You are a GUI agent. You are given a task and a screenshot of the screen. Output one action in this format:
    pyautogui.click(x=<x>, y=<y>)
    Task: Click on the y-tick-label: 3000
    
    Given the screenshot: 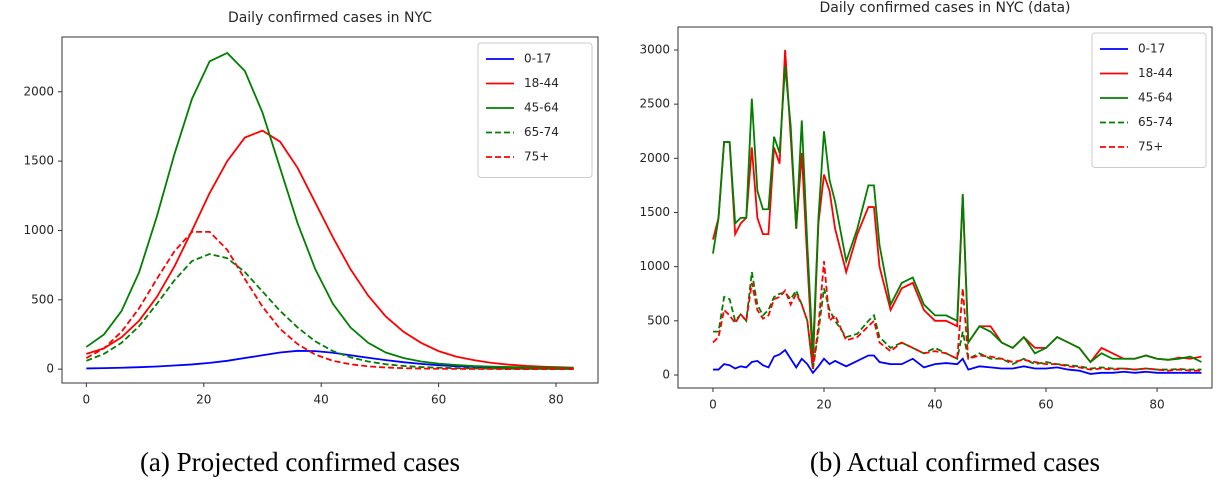 What is the action you would take?
    pyautogui.click(x=654, y=49)
    